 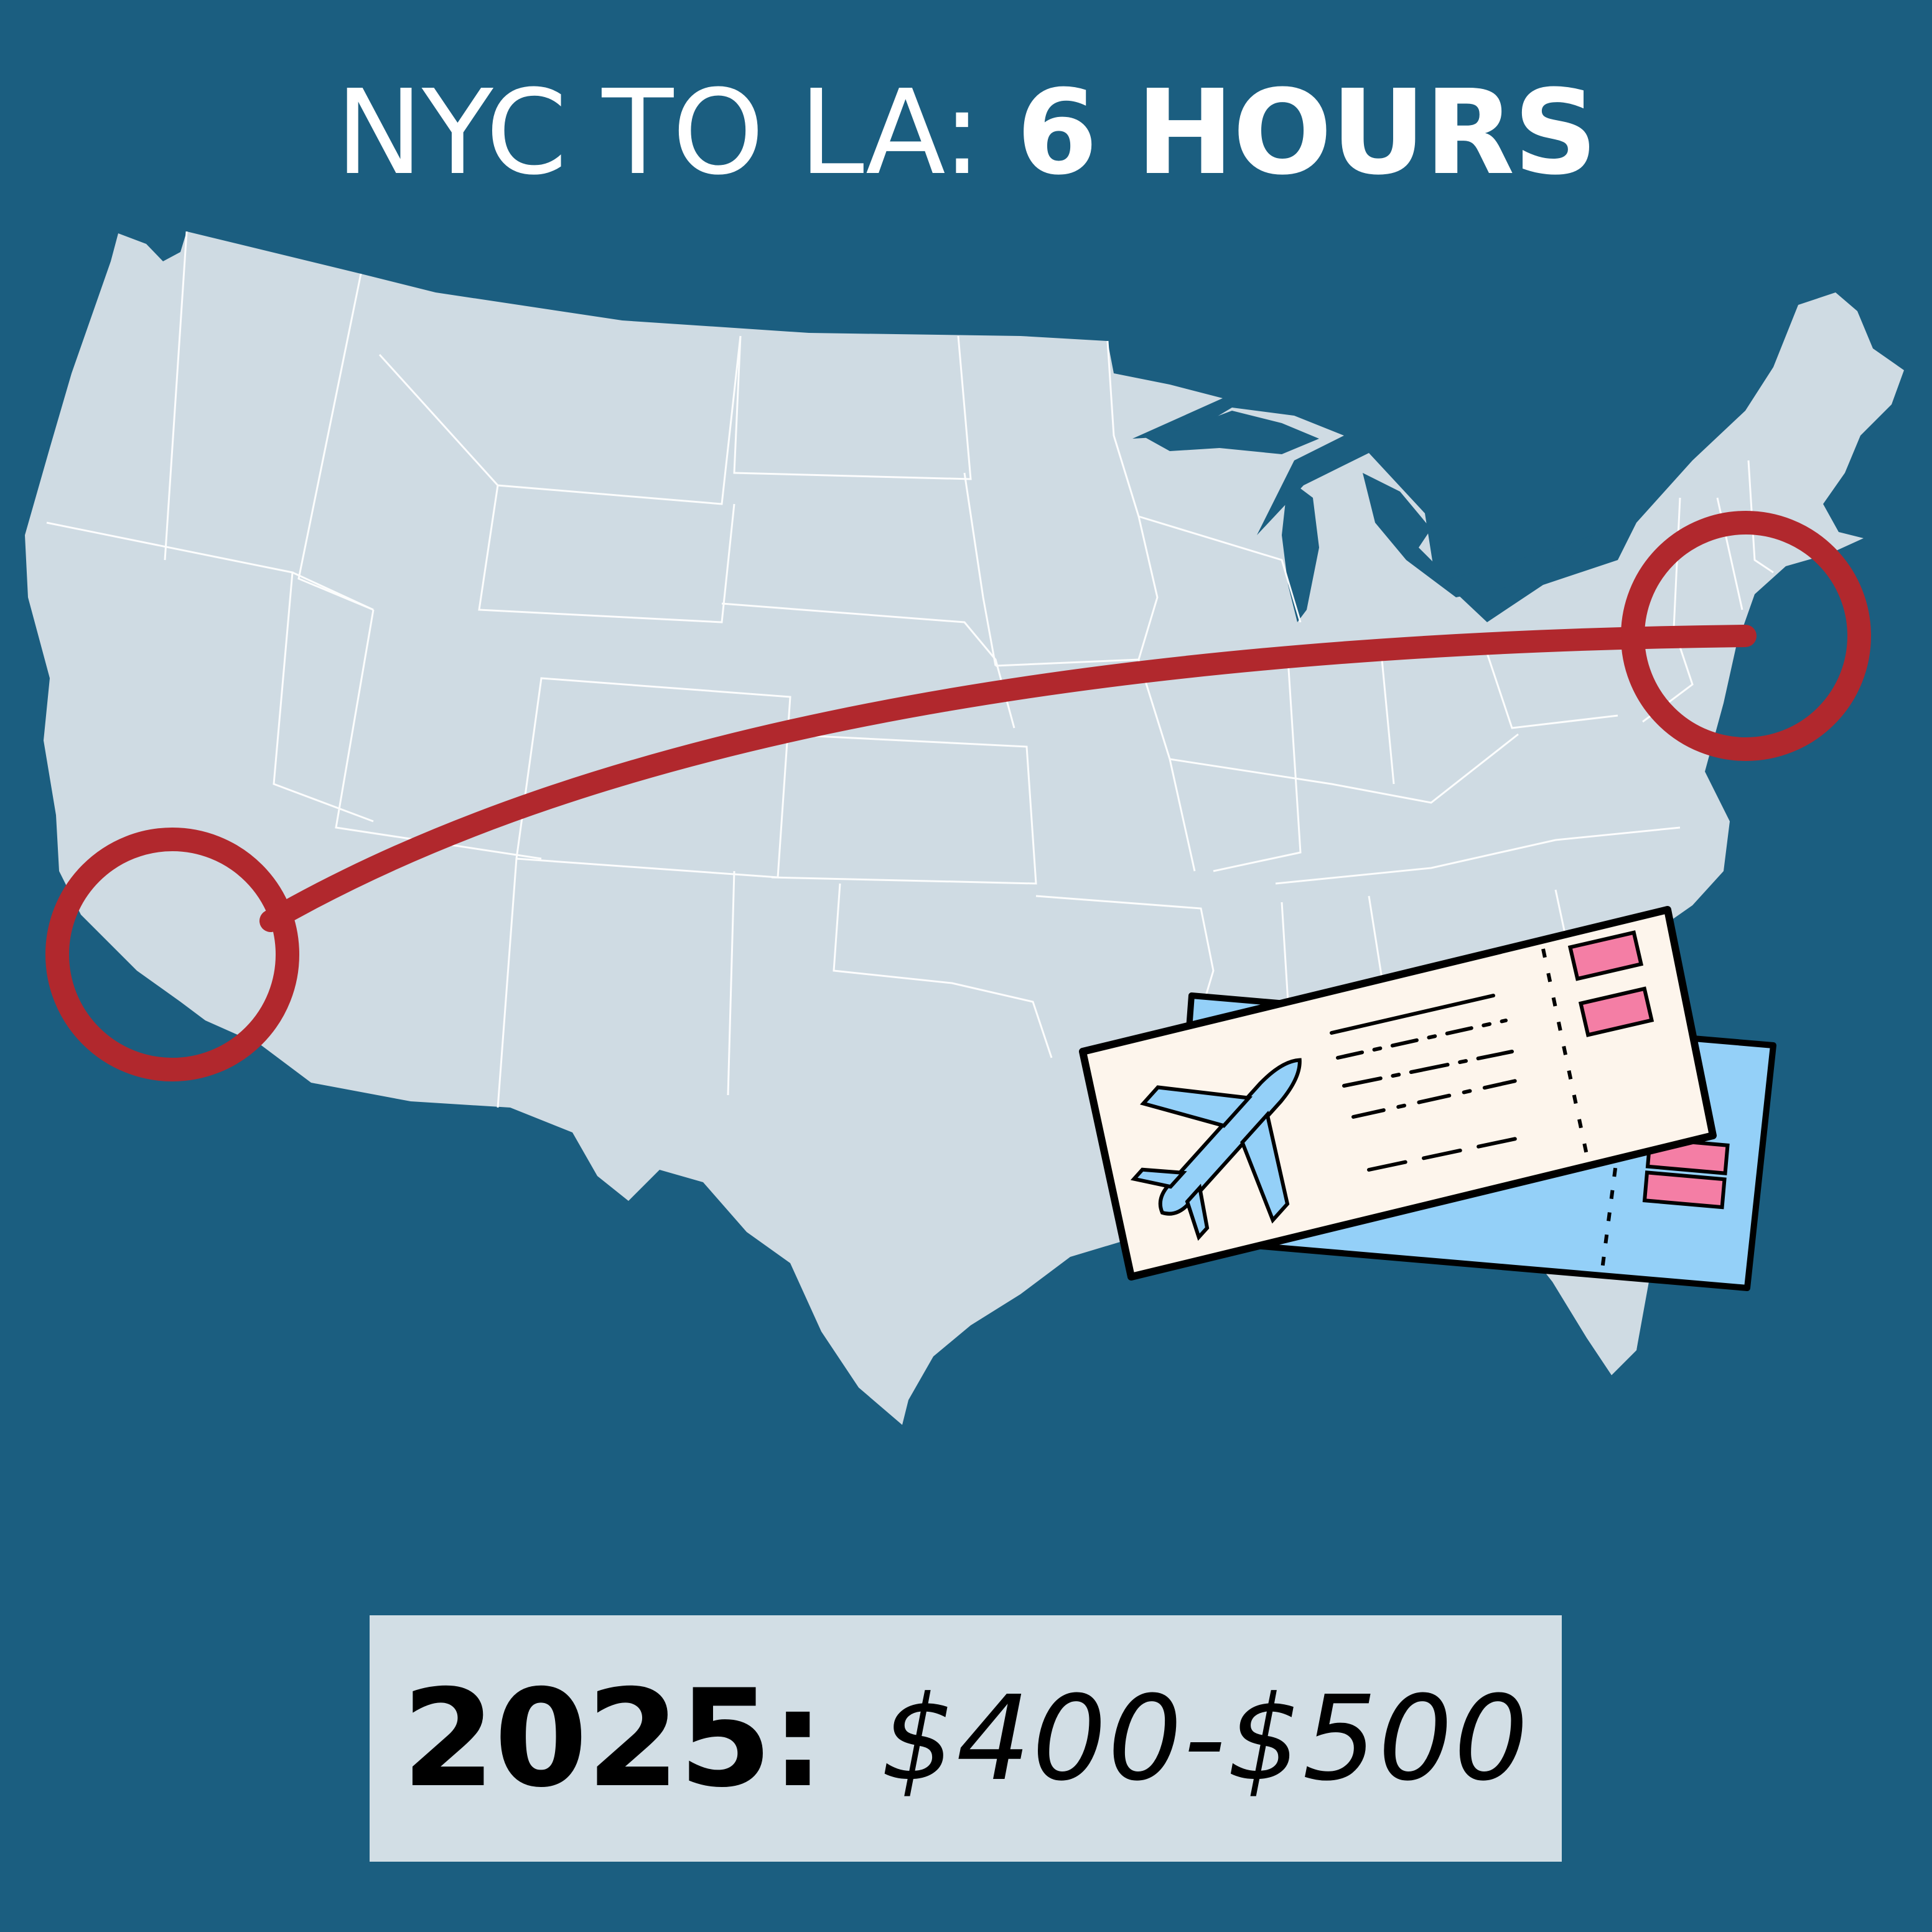 I want to click on price-banner: 2025: $400-$500, so click(x=966, y=1739).